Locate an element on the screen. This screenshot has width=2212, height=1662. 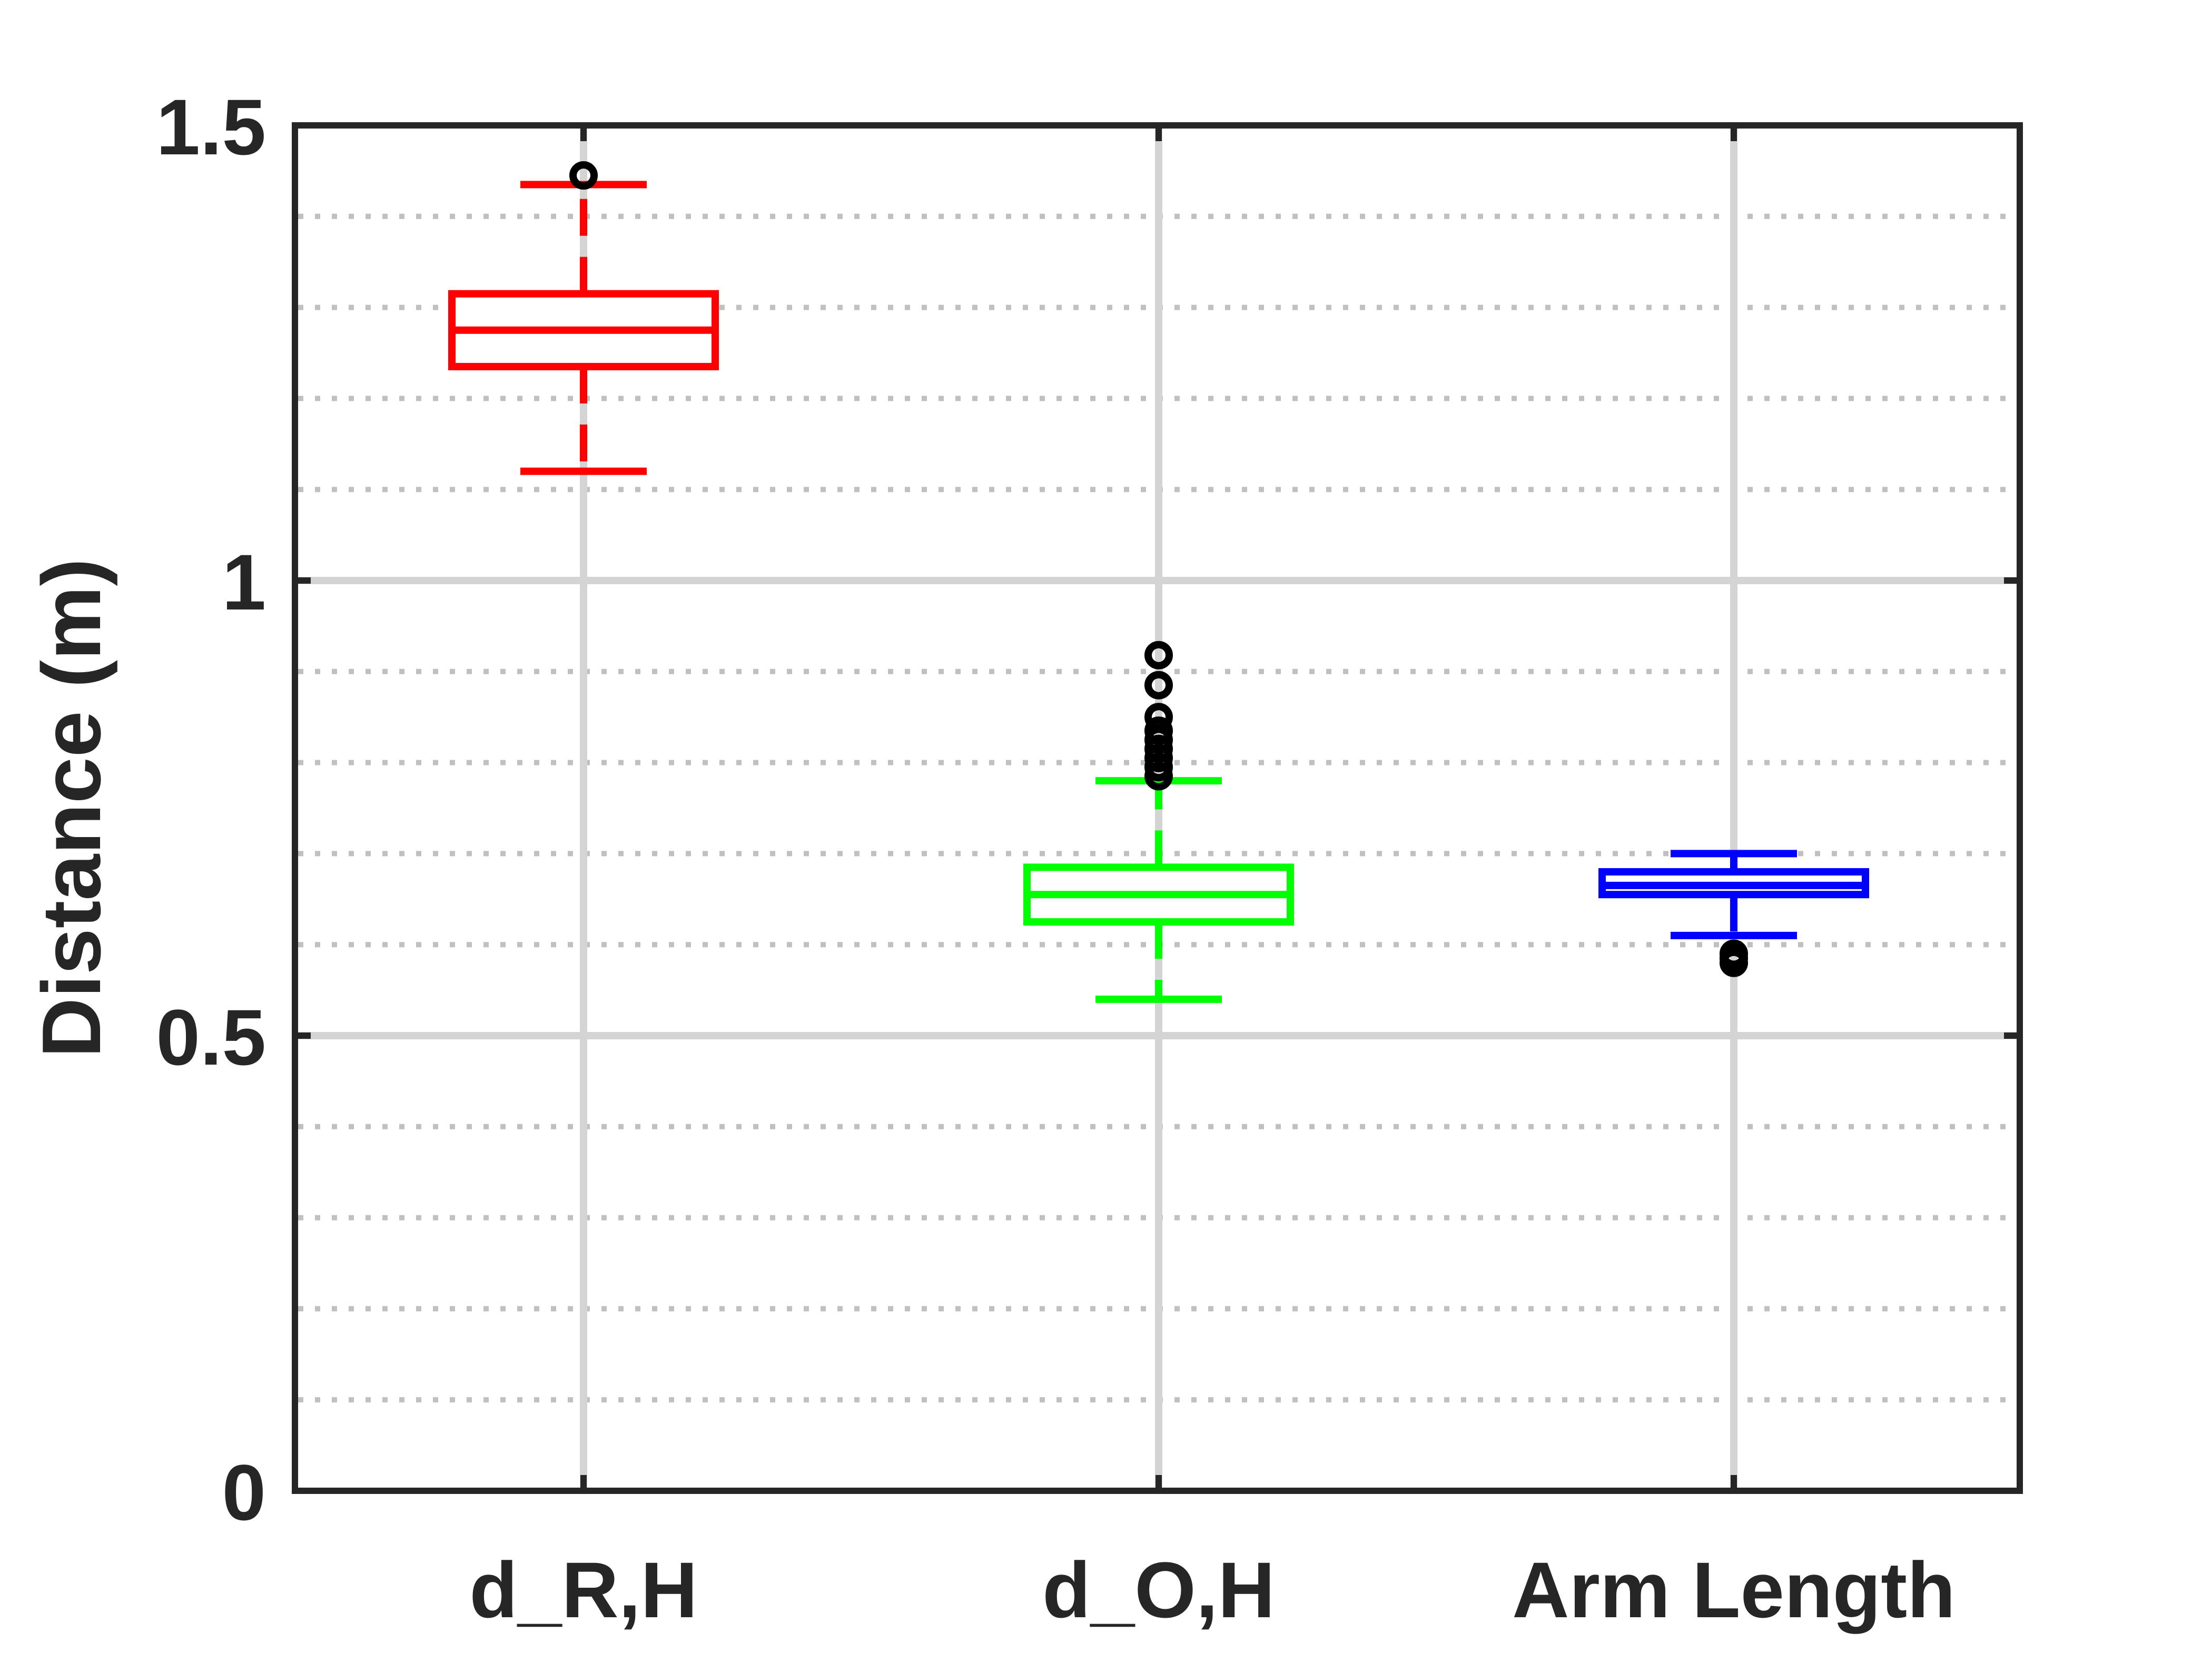
y-tick-label: 0 is located at coordinates (244, 1492).